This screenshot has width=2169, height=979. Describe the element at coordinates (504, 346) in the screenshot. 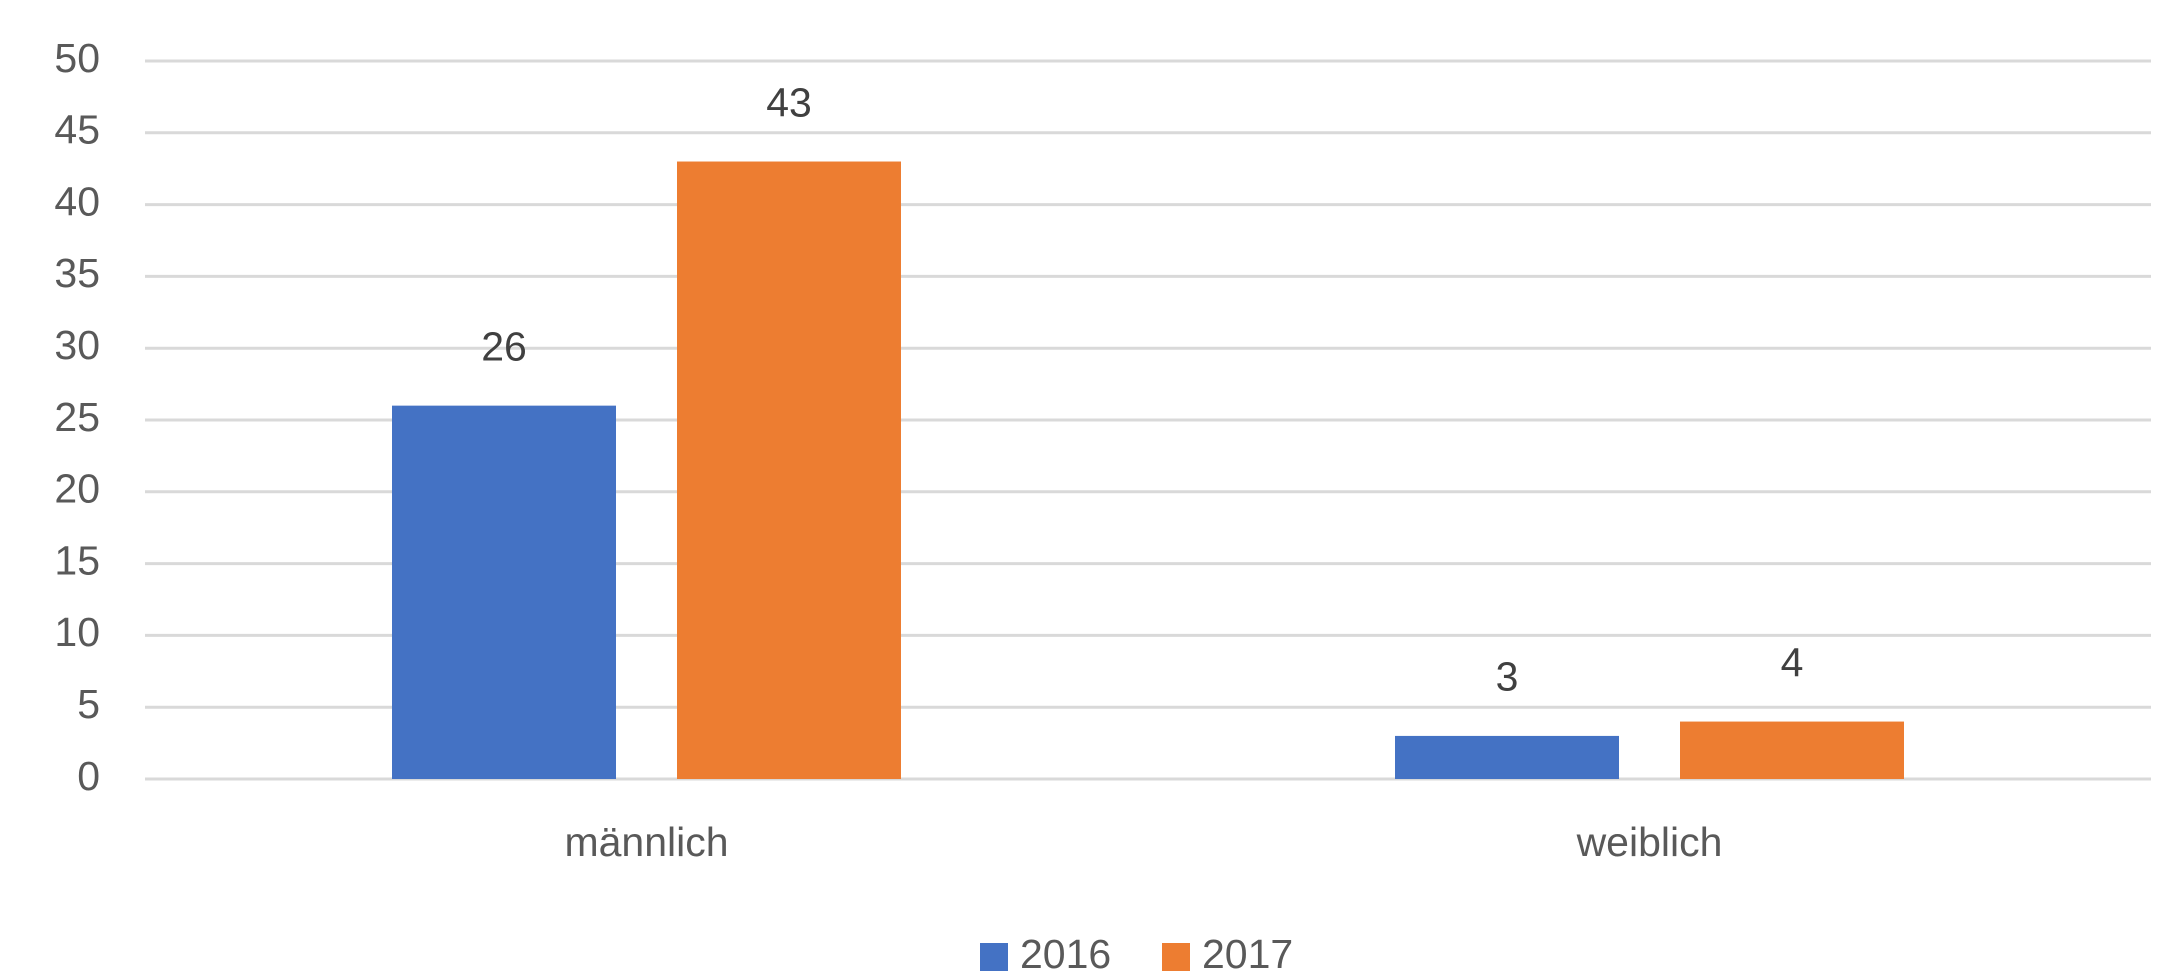

I see `data-label: 26` at that location.